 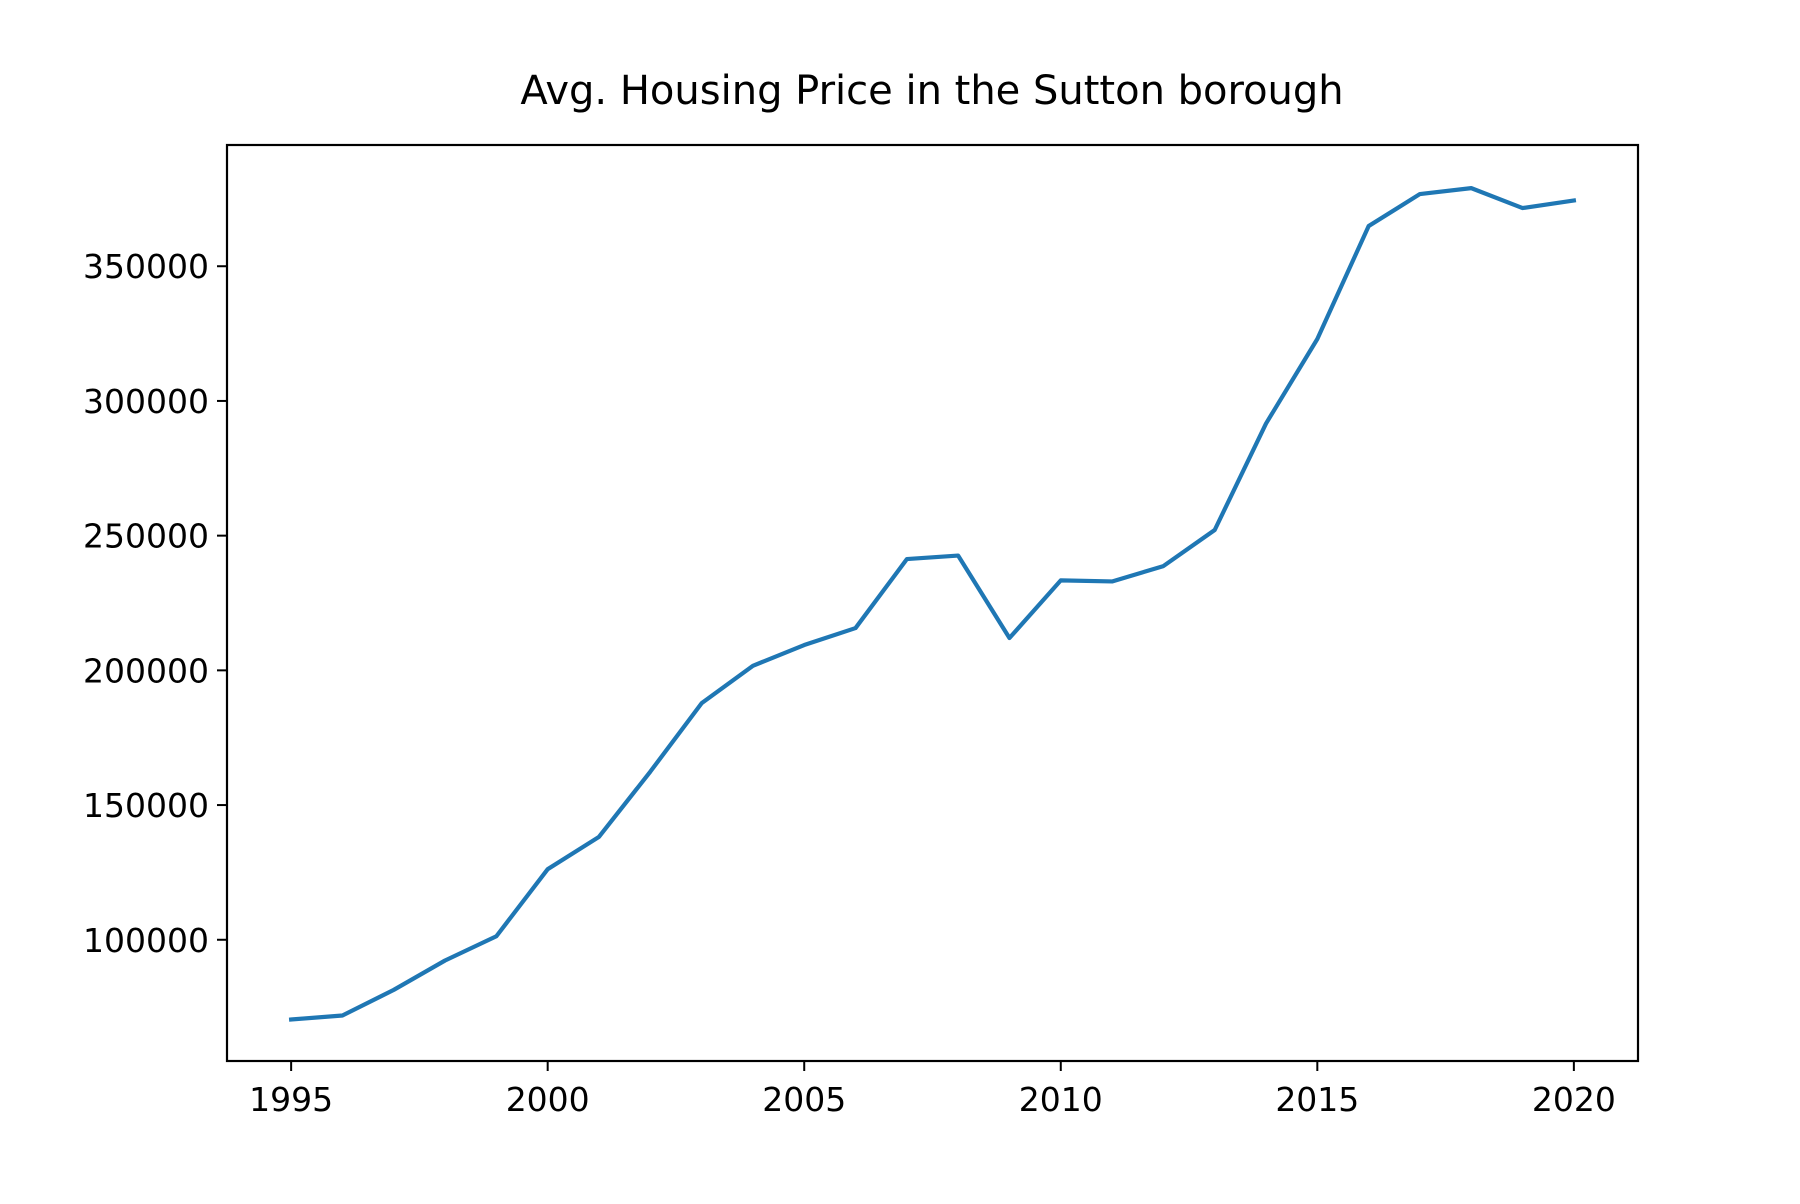 I want to click on x-tick-label: 2015, so click(x=1317, y=1099).